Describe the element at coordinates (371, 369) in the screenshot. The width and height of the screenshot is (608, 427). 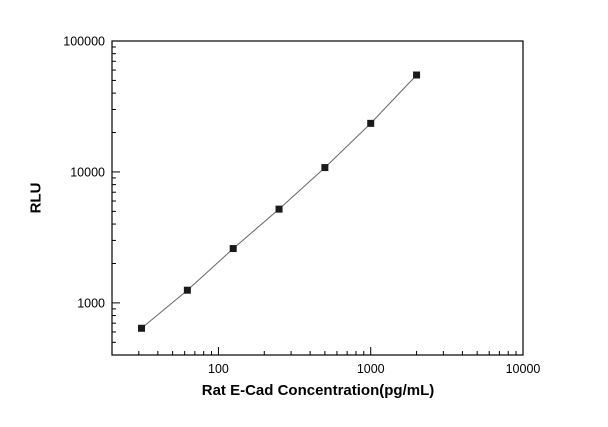
I see `x-tick-label: 1000` at that location.